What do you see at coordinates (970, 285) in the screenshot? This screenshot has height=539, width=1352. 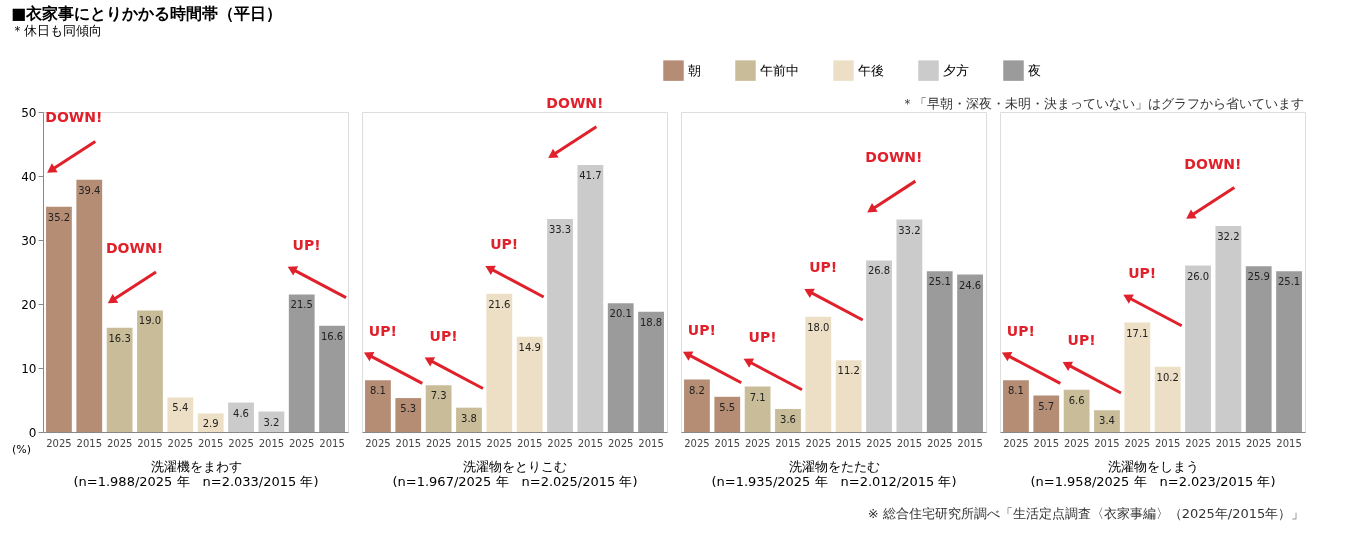 I see `data-label: 24.6` at bounding box center [970, 285].